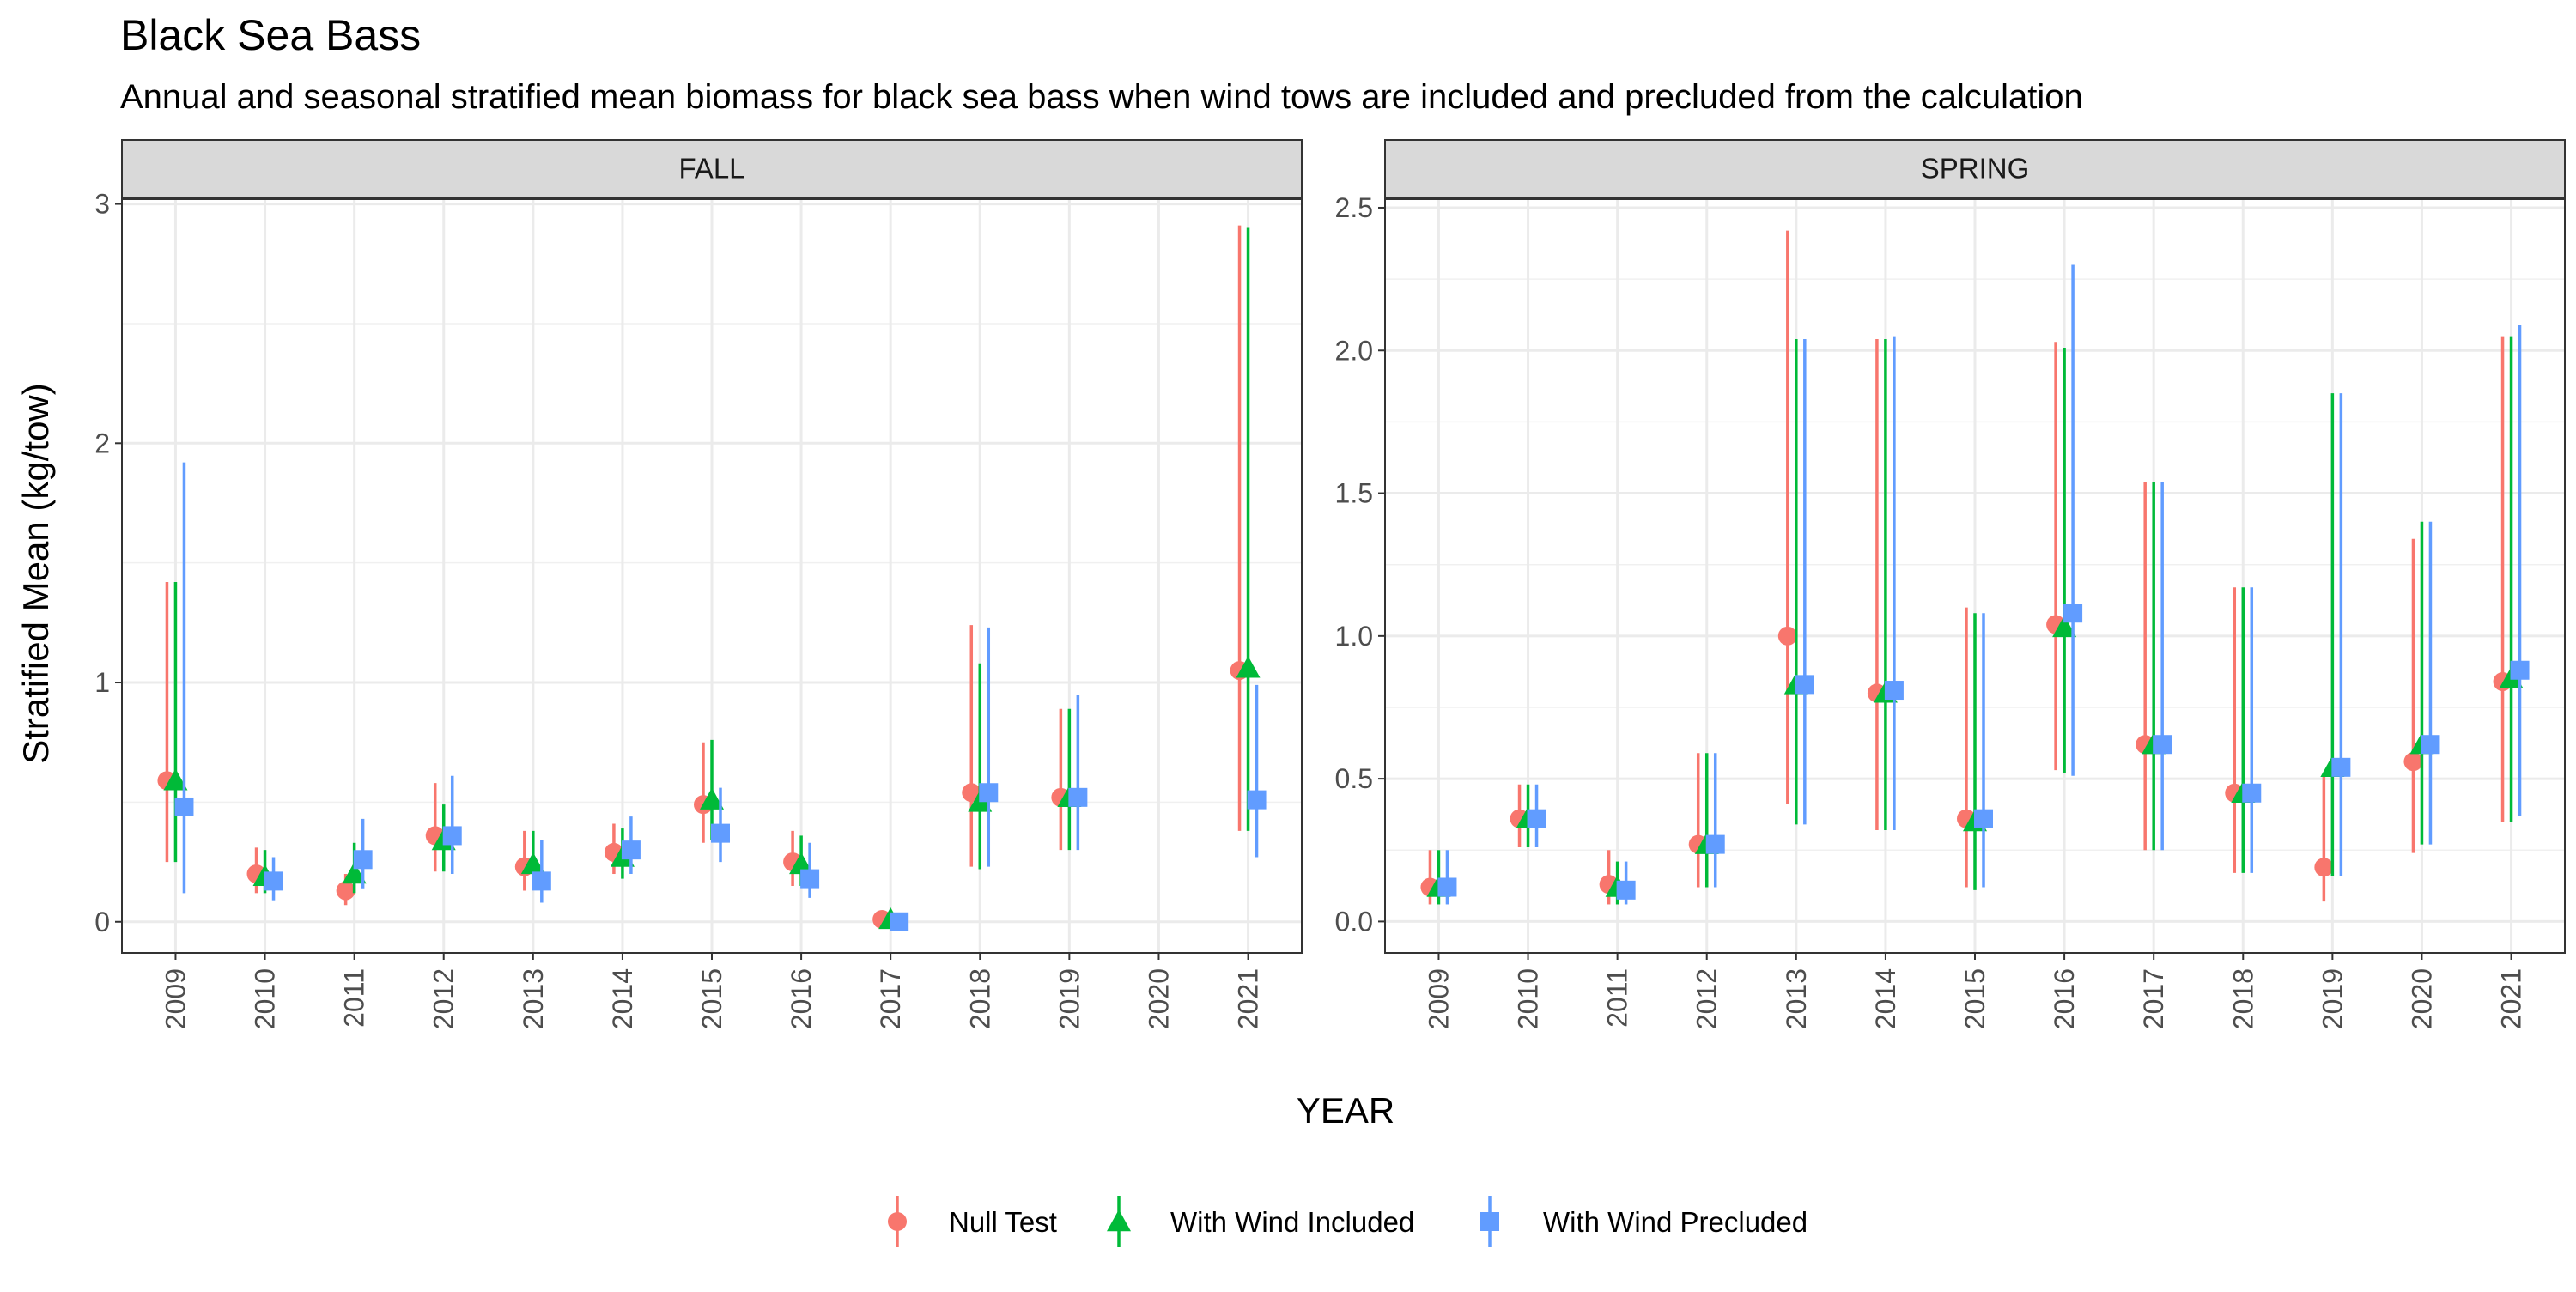 This screenshot has height=1292, width=2576. I want to click on legend-label: With Wind Included, so click(1292, 1222).